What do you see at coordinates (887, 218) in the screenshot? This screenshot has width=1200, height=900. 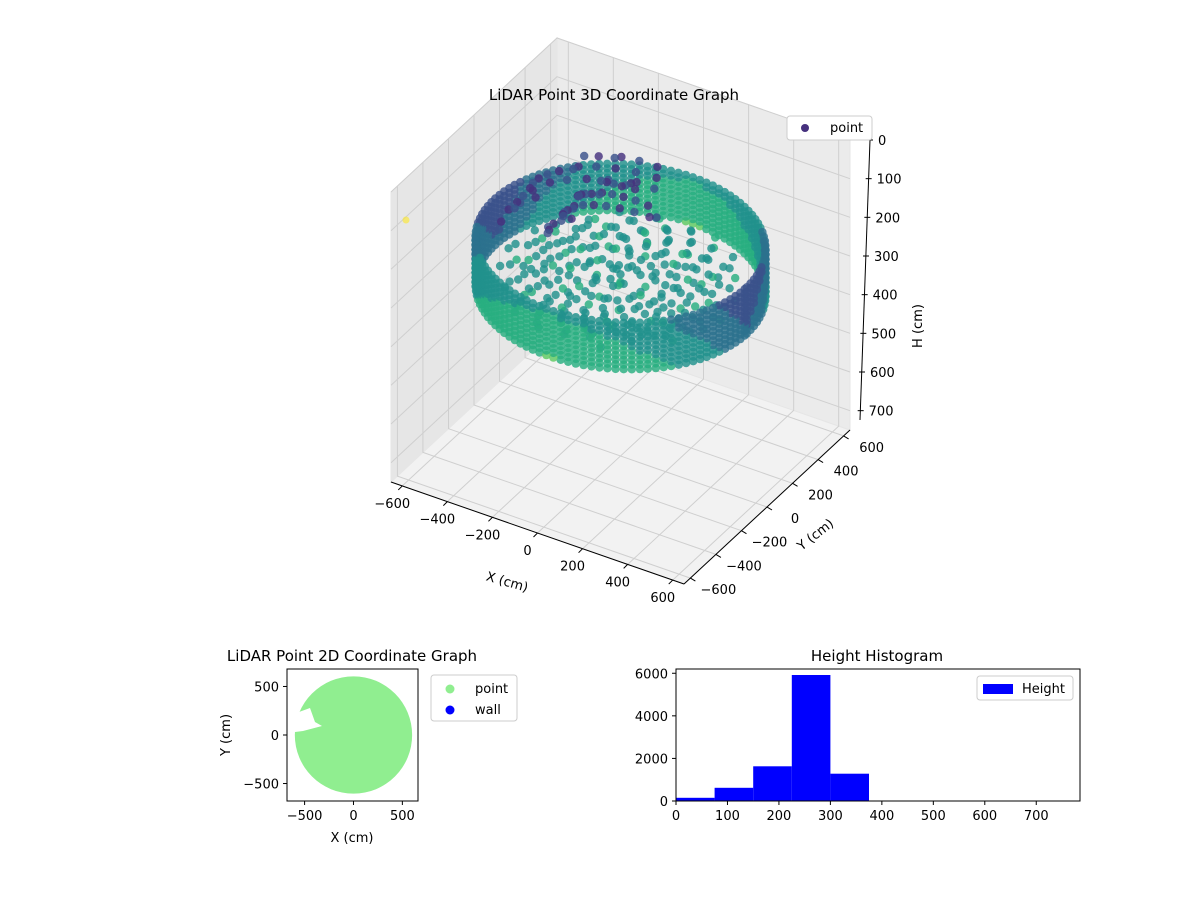 I see `z-tick-label-3d: 200` at bounding box center [887, 218].